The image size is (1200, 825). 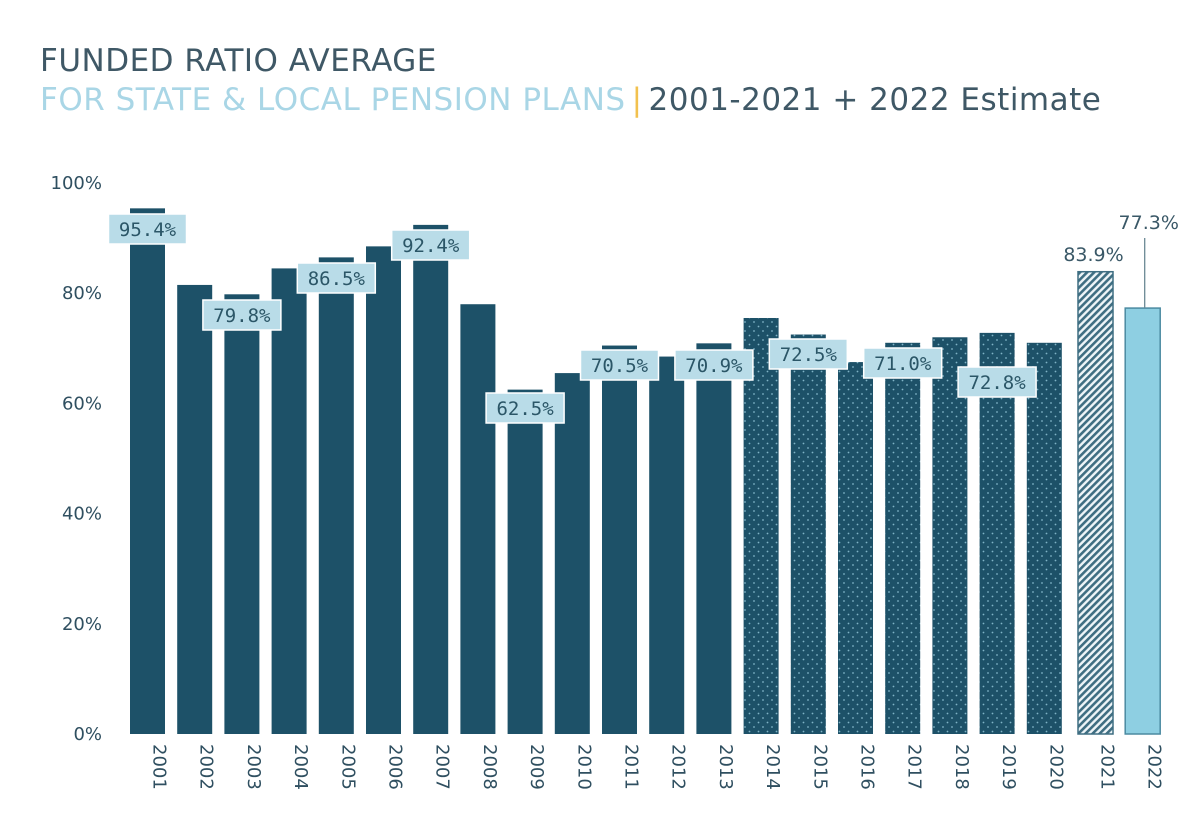 I want to click on data-label-2001: 95.4%, so click(x=147, y=229).